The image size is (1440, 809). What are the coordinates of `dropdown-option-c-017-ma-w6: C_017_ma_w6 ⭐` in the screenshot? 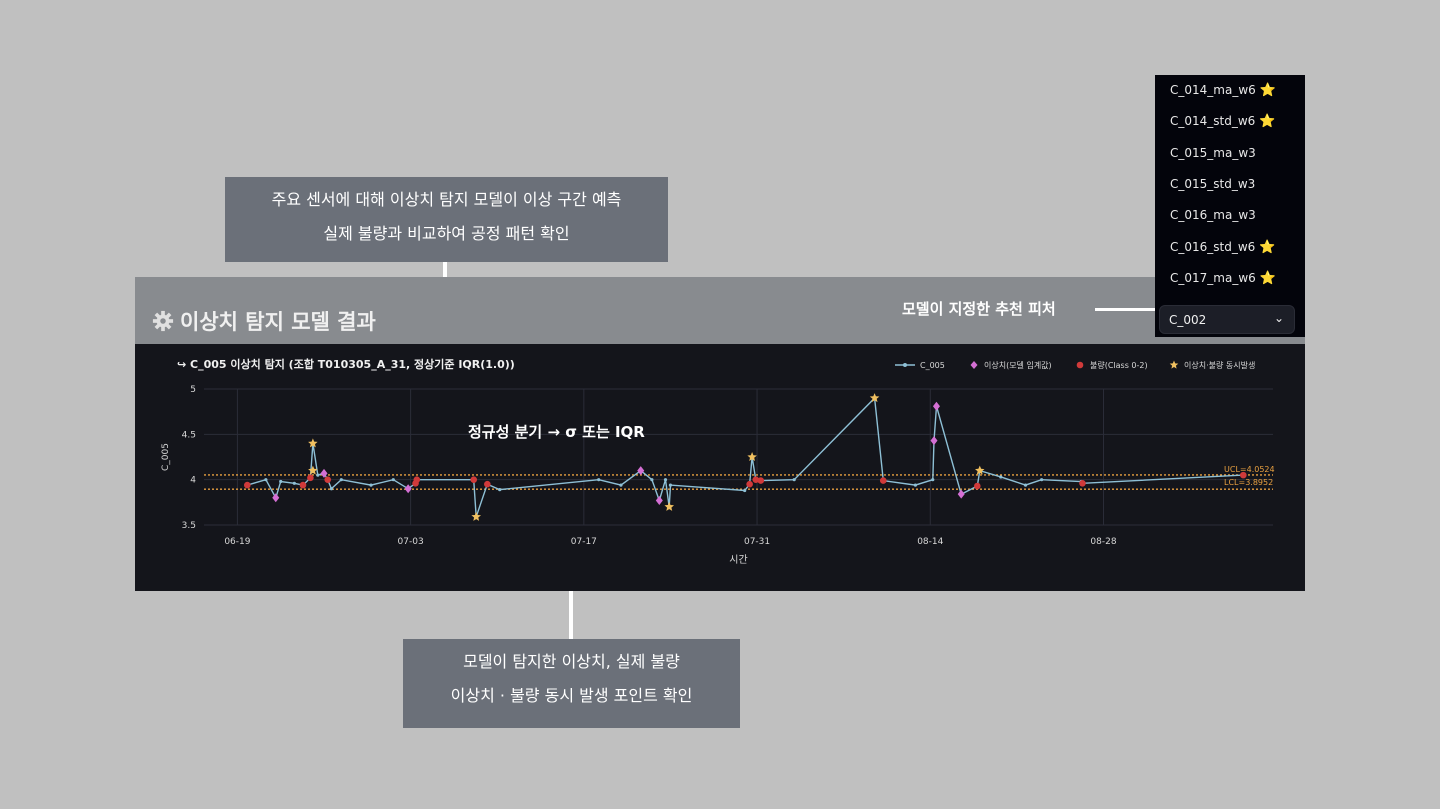 It's located at (1223, 278).